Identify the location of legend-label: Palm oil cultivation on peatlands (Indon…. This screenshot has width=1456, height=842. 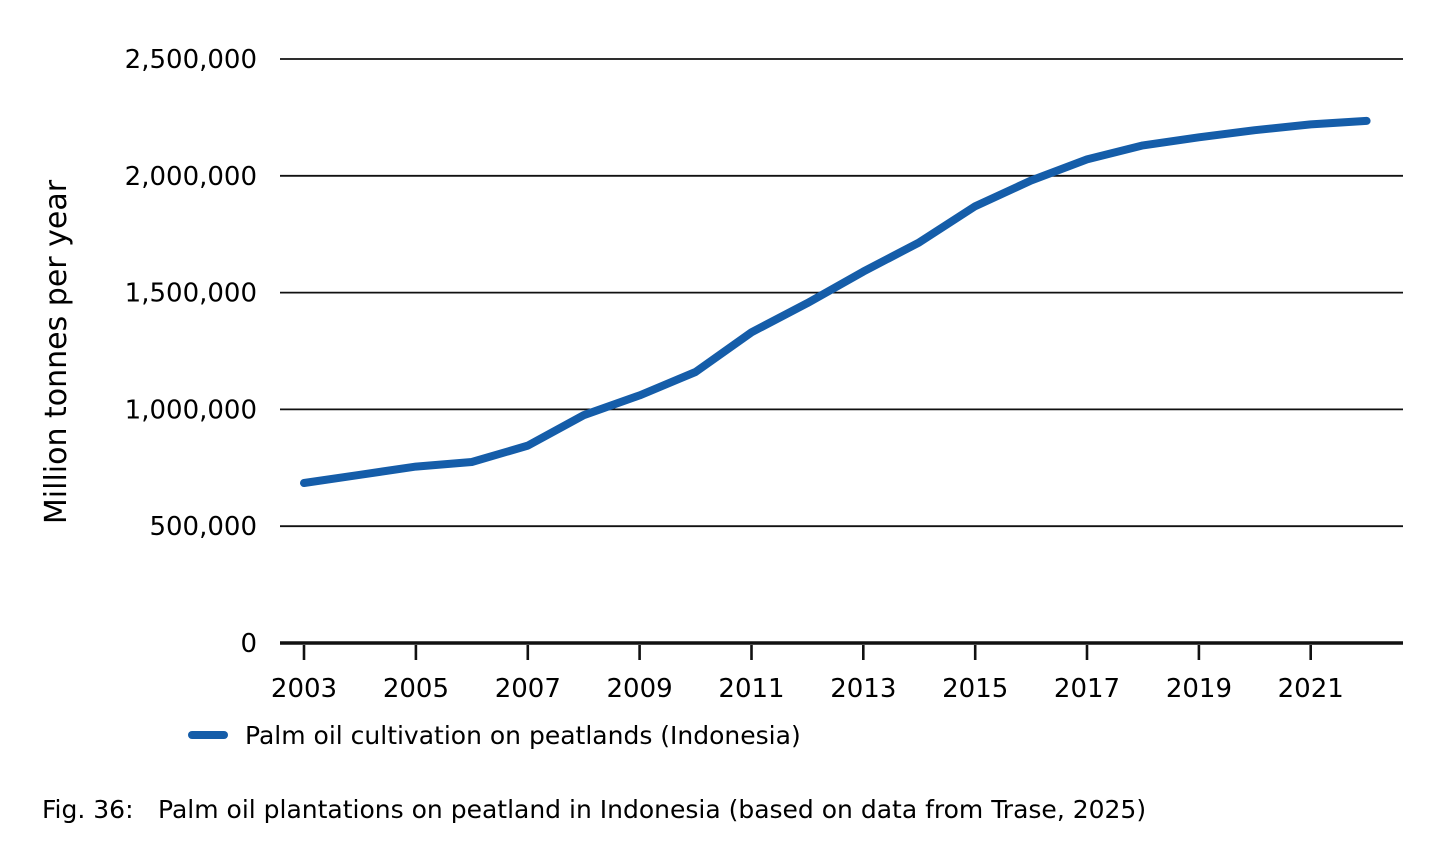
(523, 735).